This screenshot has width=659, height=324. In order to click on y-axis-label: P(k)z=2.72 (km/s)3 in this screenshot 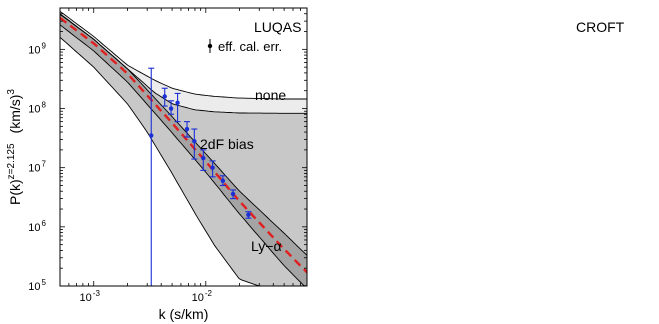, I will do `click(337, 146)`.